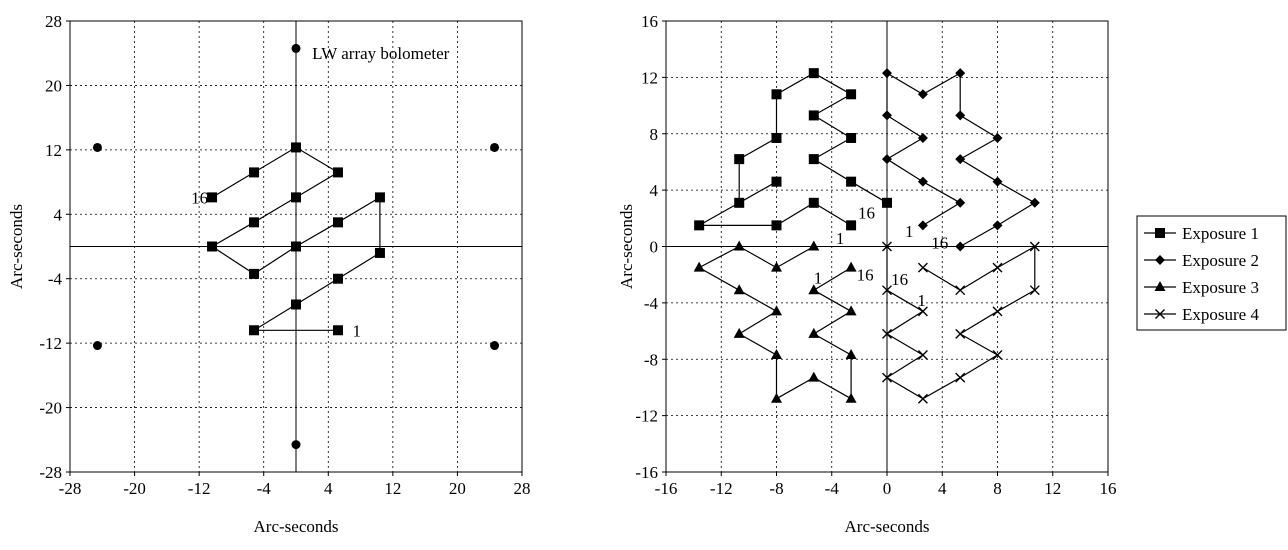 Image resolution: width=1288 pixels, height=550 pixels. What do you see at coordinates (522, 488) in the screenshot?
I see `x-tick-label: 28` at bounding box center [522, 488].